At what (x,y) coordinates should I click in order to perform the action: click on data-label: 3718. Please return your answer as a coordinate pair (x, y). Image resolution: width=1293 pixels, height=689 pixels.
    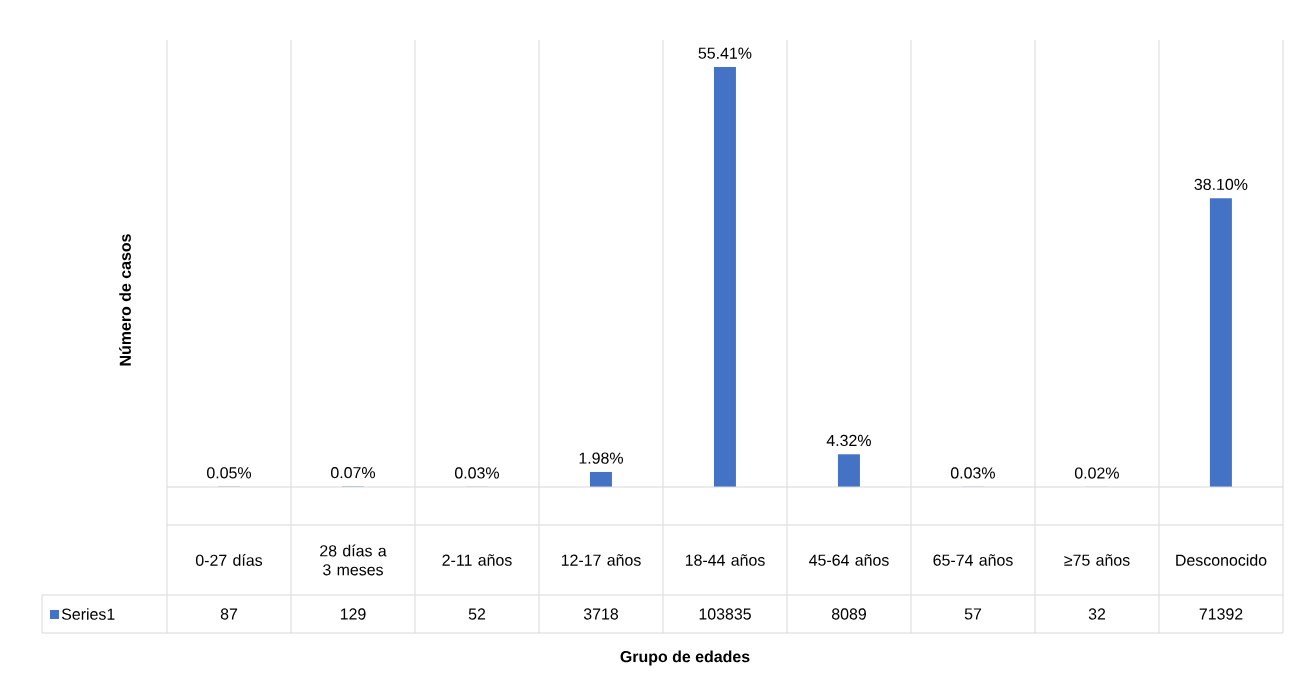
    Looking at the image, I should click on (601, 614).